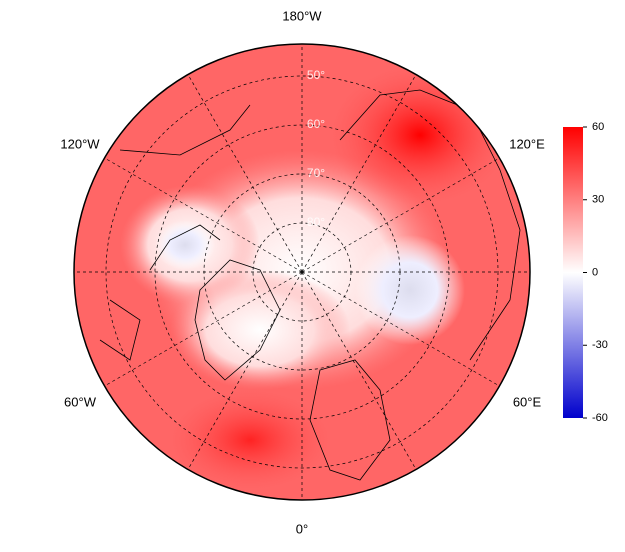 This screenshot has width=625, height=552. I want to click on colorbar-tick-label: 60, so click(598, 127).